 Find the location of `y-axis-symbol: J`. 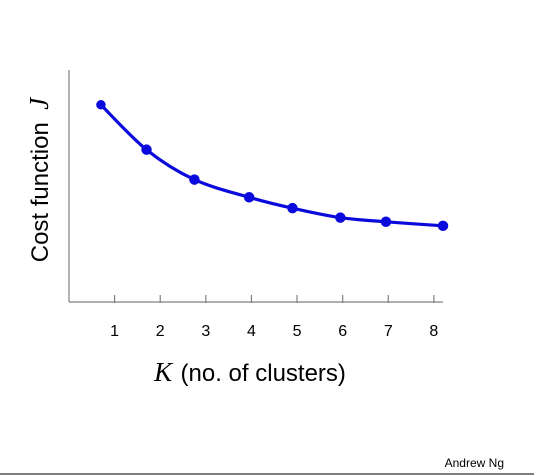

y-axis-symbol: J is located at coordinates (39, 103).